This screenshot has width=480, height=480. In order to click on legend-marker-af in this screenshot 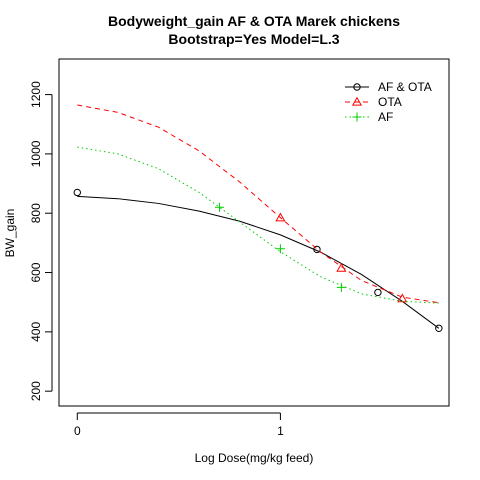, I will do `click(357, 117)`.